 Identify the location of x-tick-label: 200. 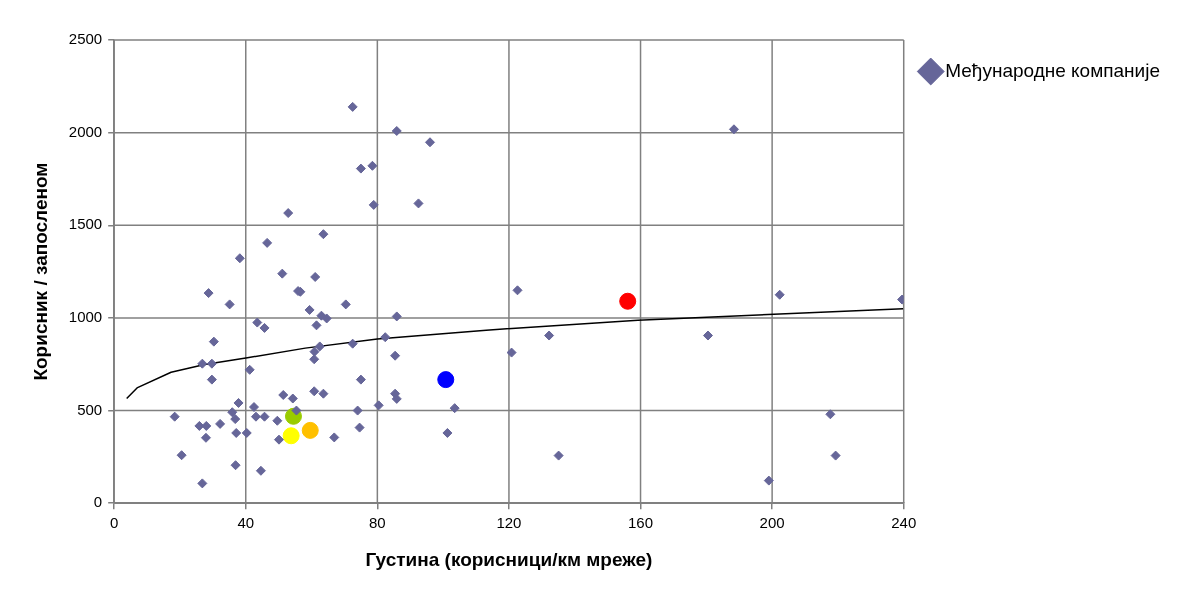
(772, 523).